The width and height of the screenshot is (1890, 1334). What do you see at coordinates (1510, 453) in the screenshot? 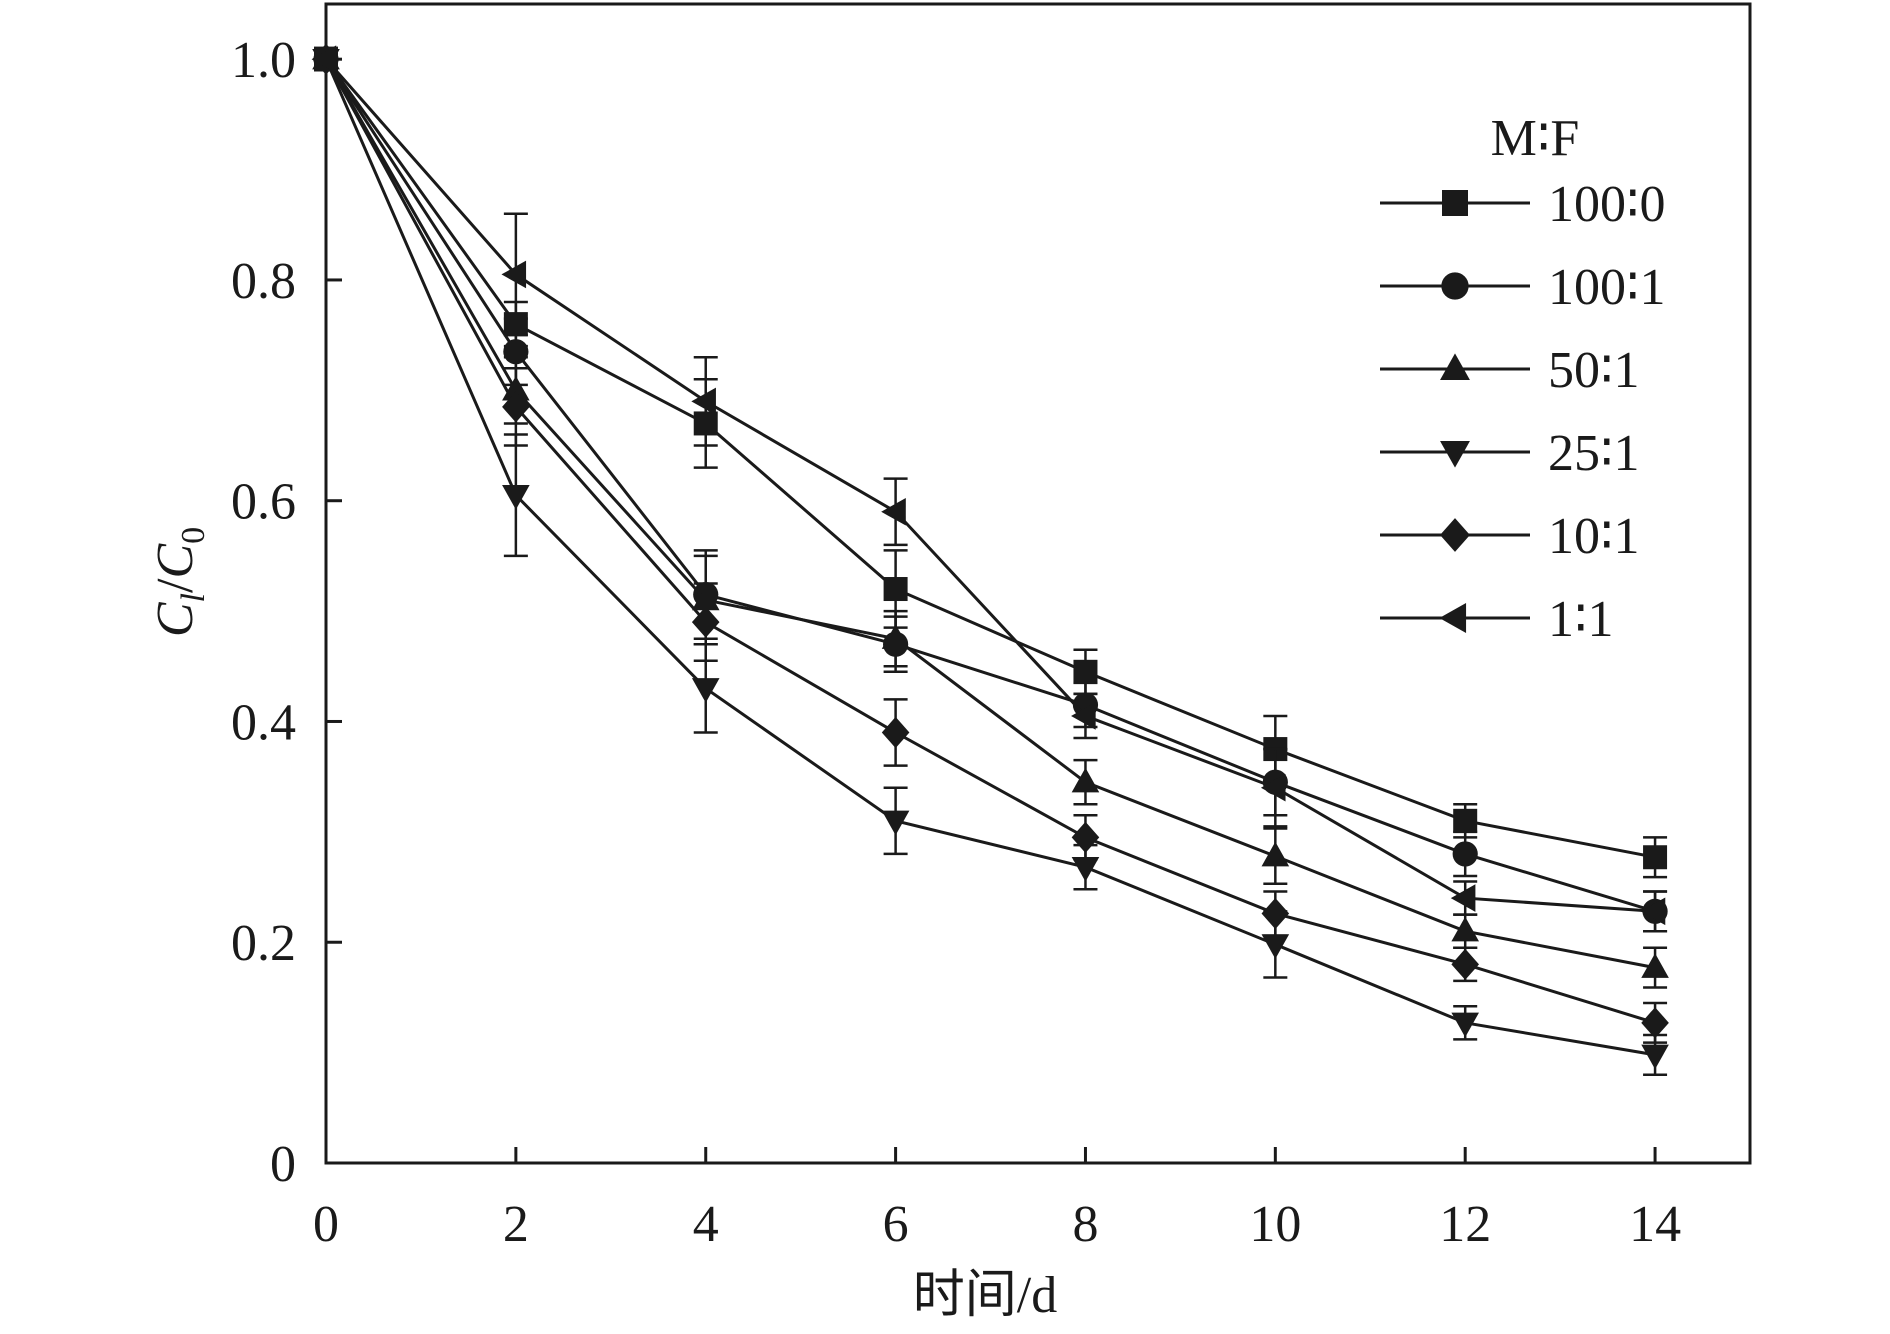
I see `legend-item: 25∶1` at bounding box center [1510, 453].